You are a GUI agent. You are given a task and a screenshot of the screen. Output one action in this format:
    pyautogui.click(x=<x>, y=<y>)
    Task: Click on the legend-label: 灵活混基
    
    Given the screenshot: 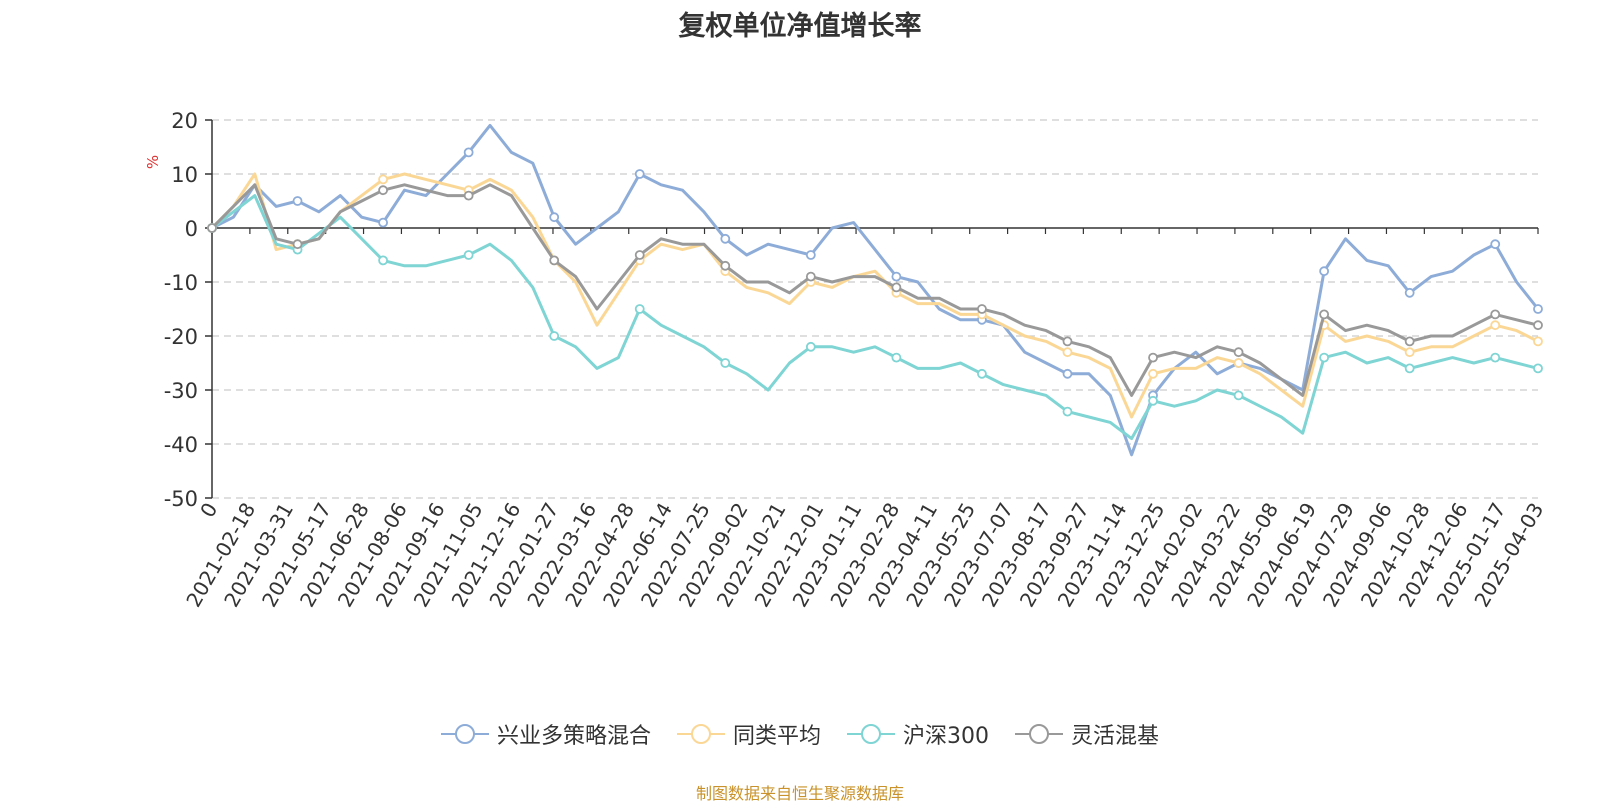 What is the action you would take?
    pyautogui.click(x=1115, y=736)
    